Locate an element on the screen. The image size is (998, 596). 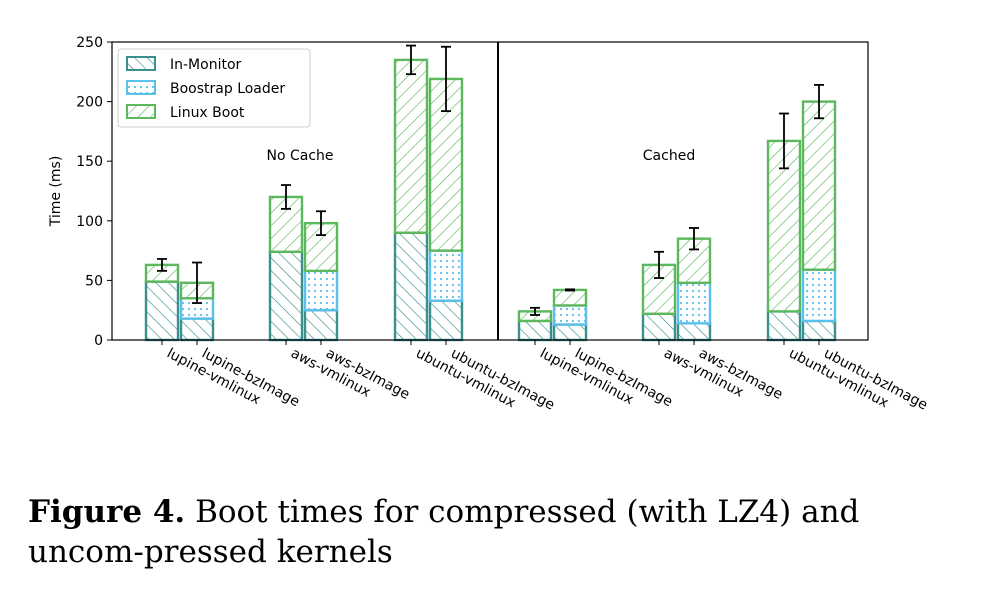
bar-bootstrap-loader-aws-bzImage-cached is located at coordinates (694, 303).